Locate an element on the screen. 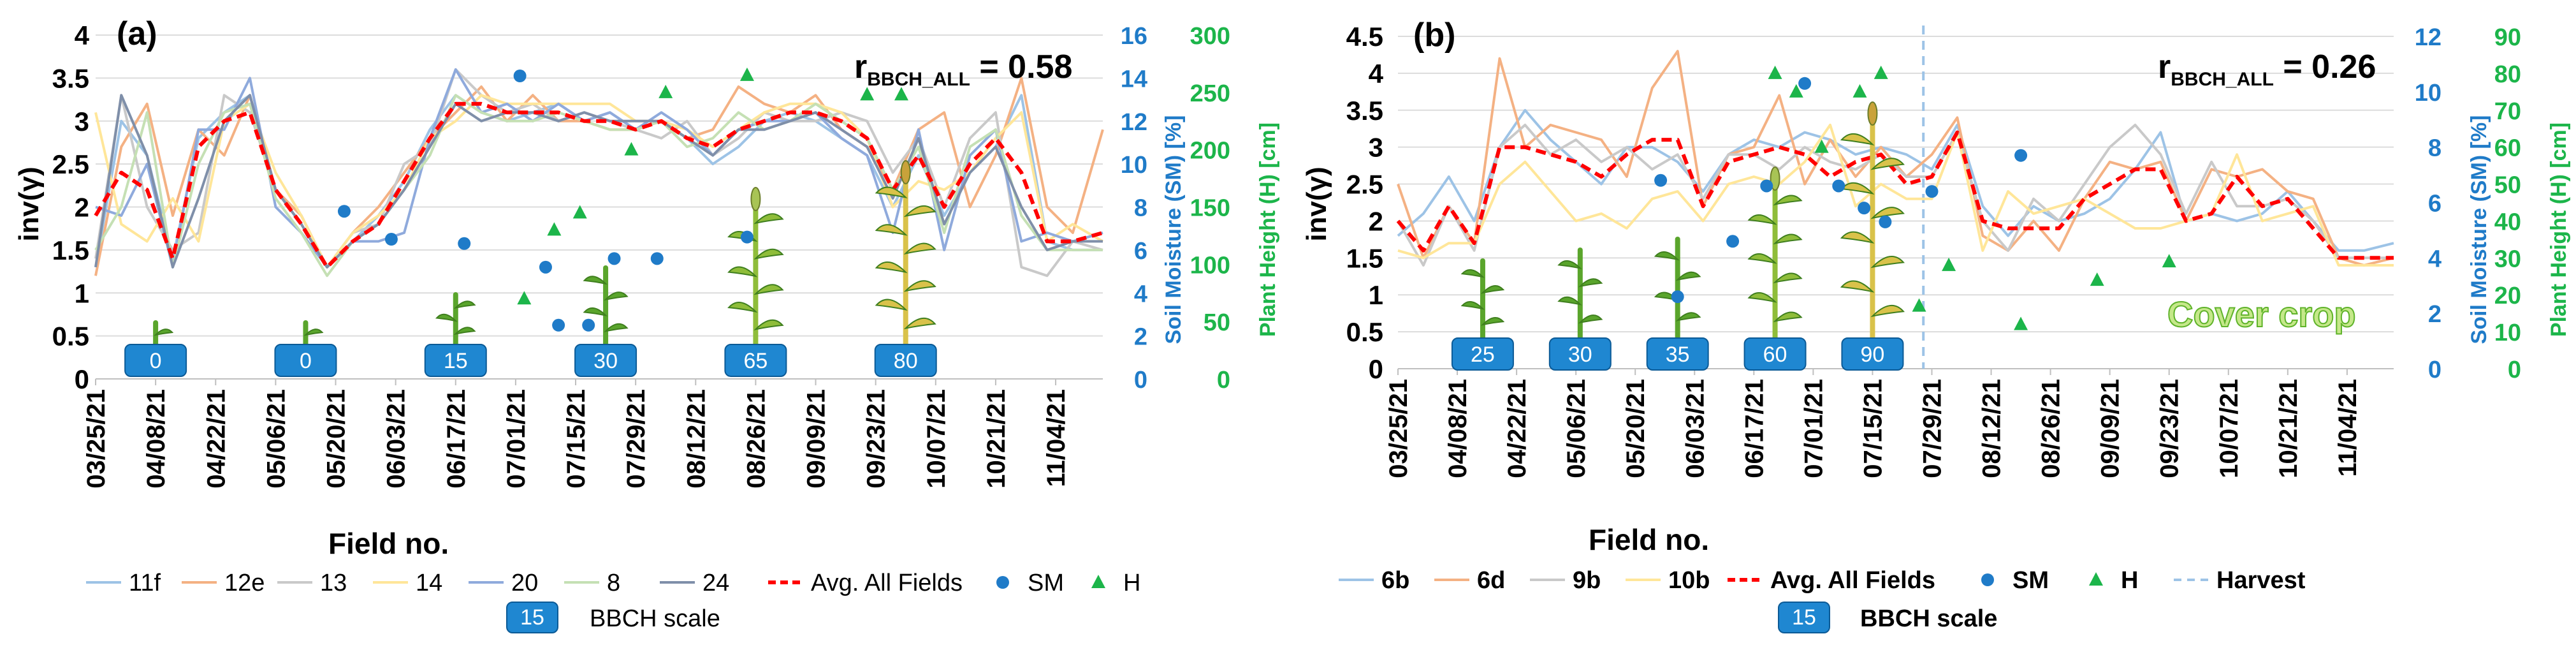  soil-moisture-tick-label: 12 is located at coordinates (1134, 122).